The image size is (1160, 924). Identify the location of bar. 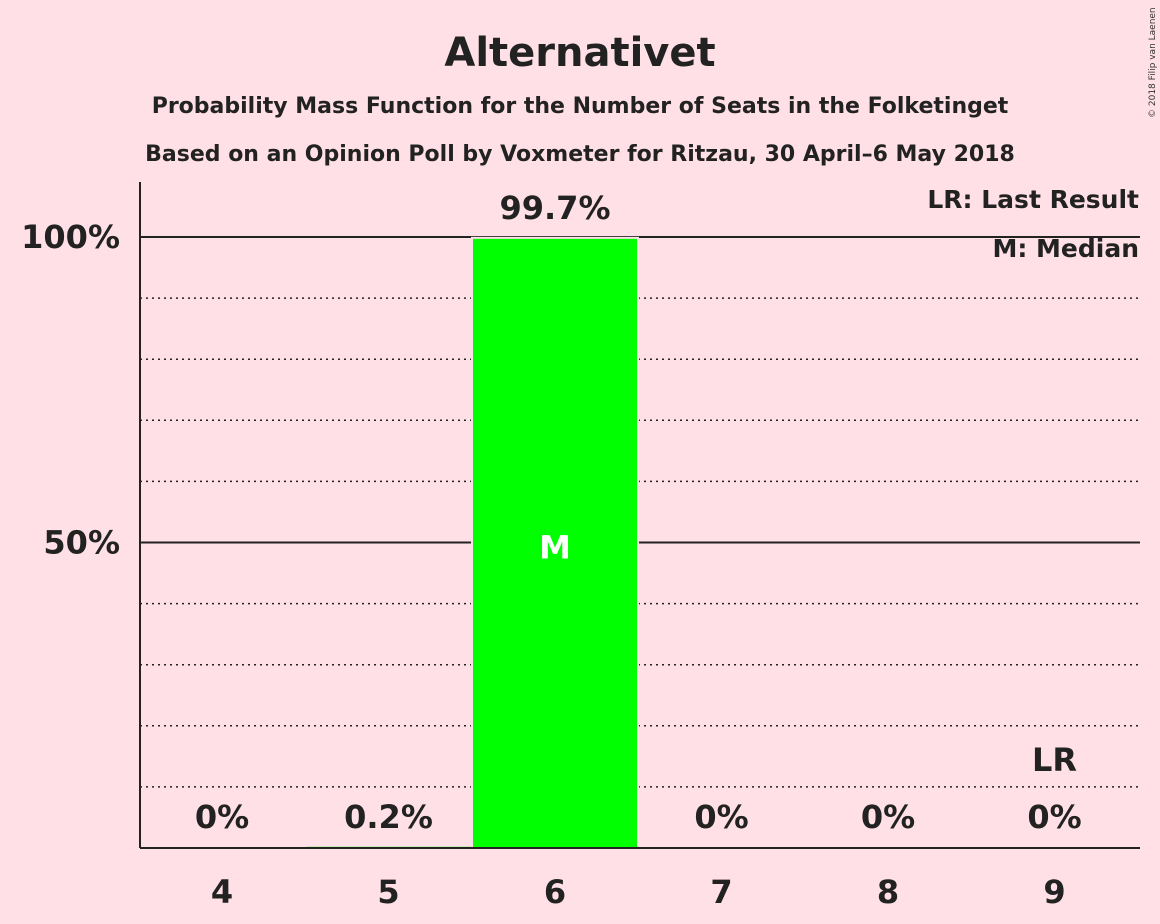
(555, 543).